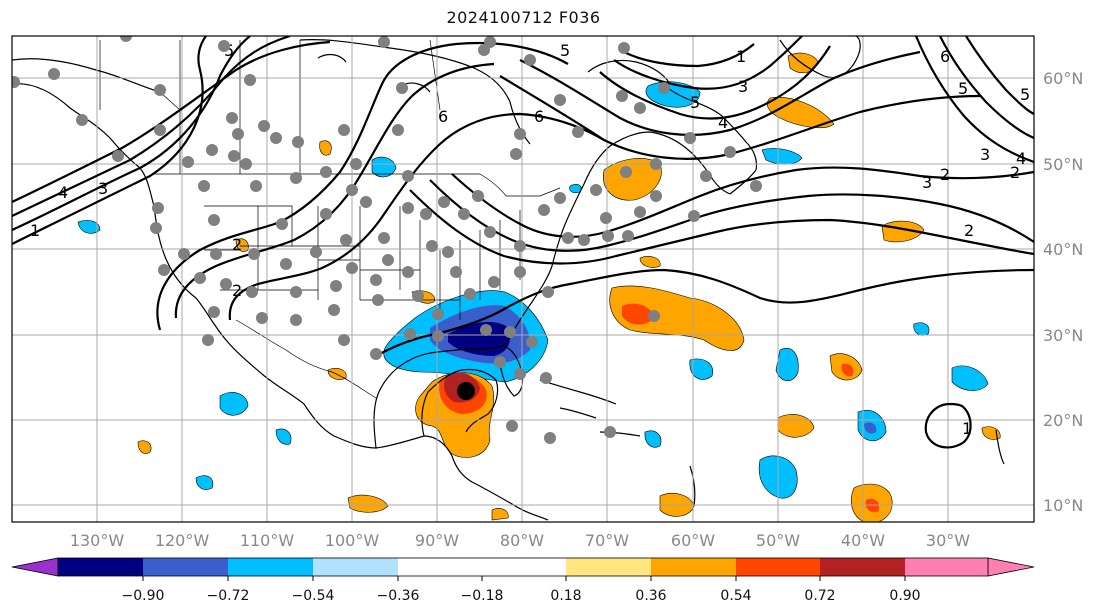 Image resolution: width=1105 pixels, height=615 pixels. Describe the element at coordinates (267, 540) in the screenshot. I see `lon-label: 110°W` at that location.